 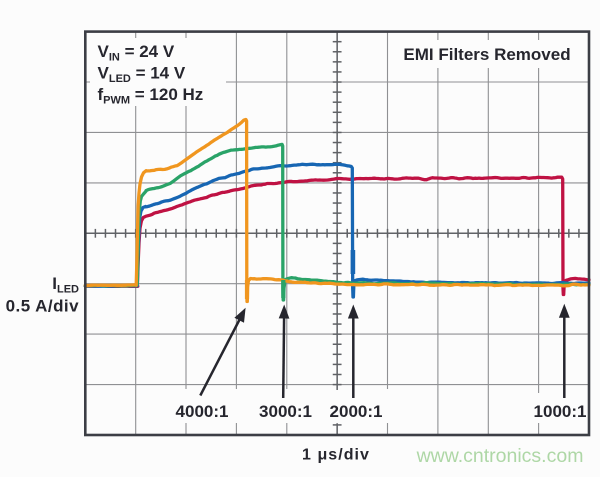 What do you see at coordinates (42, 306) in the screenshot?
I see `svg-text: 0.5 A/div` at bounding box center [42, 306].